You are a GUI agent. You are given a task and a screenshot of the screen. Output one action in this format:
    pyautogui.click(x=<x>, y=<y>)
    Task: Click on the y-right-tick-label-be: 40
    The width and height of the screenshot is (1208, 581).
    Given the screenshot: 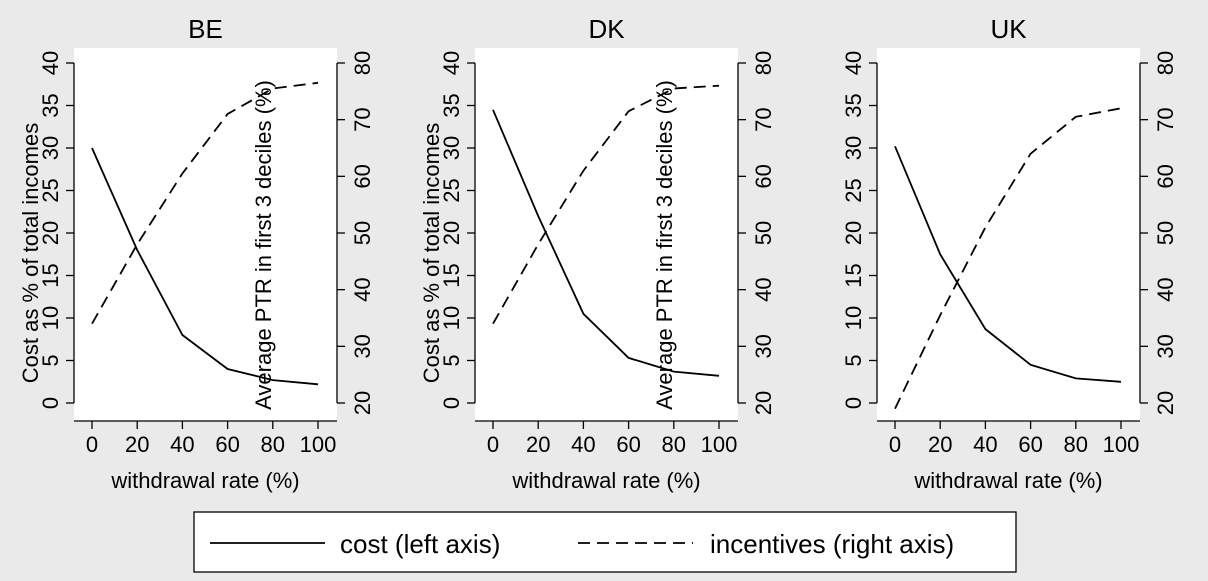 What is the action you would take?
    pyautogui.click(x=362, y=289)
    